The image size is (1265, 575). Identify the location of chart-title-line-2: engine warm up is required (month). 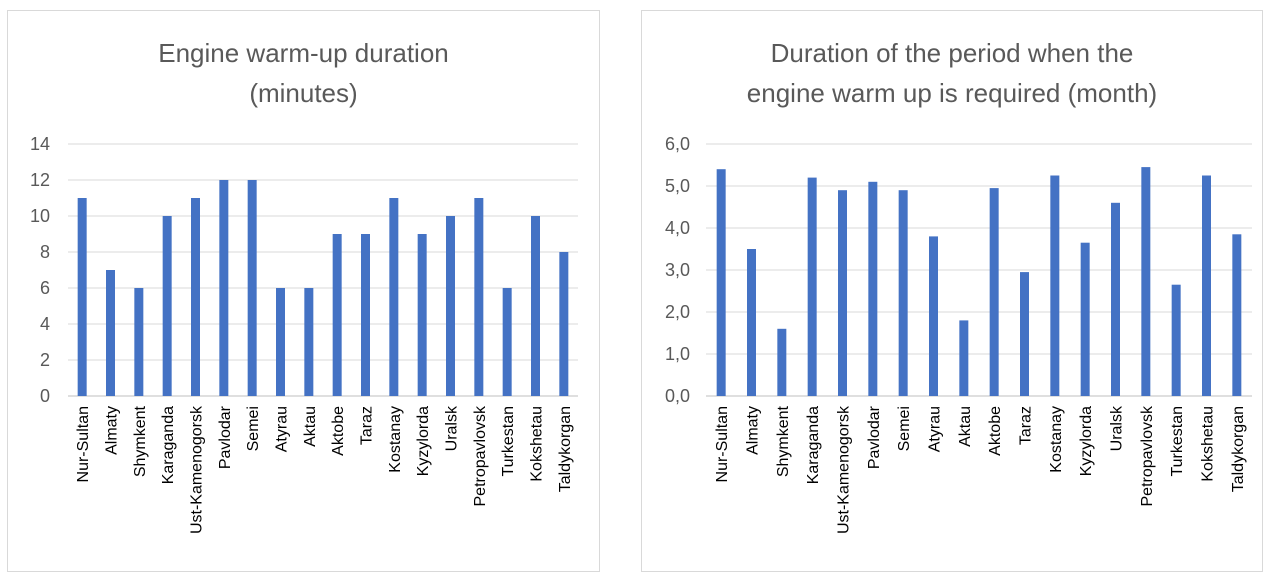
(952, 93).